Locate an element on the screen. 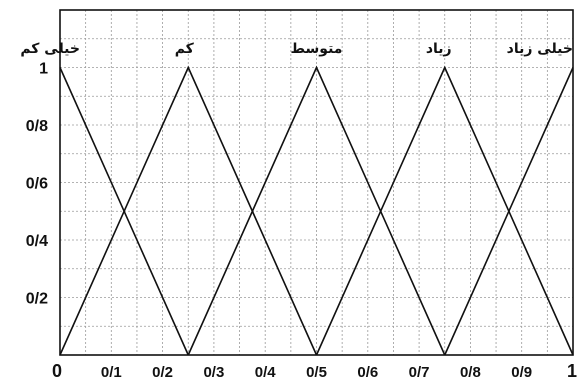  x-tick-label: 0/9 is located at coordinates (521, 372).